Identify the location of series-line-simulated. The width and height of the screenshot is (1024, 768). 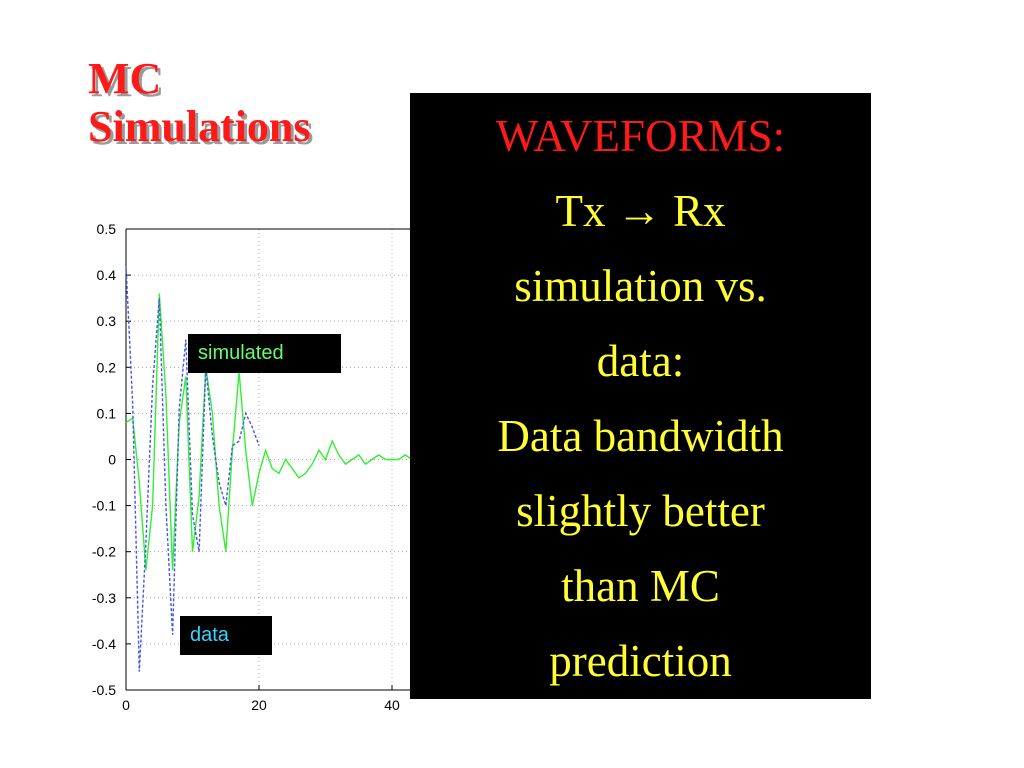
(272, 432).